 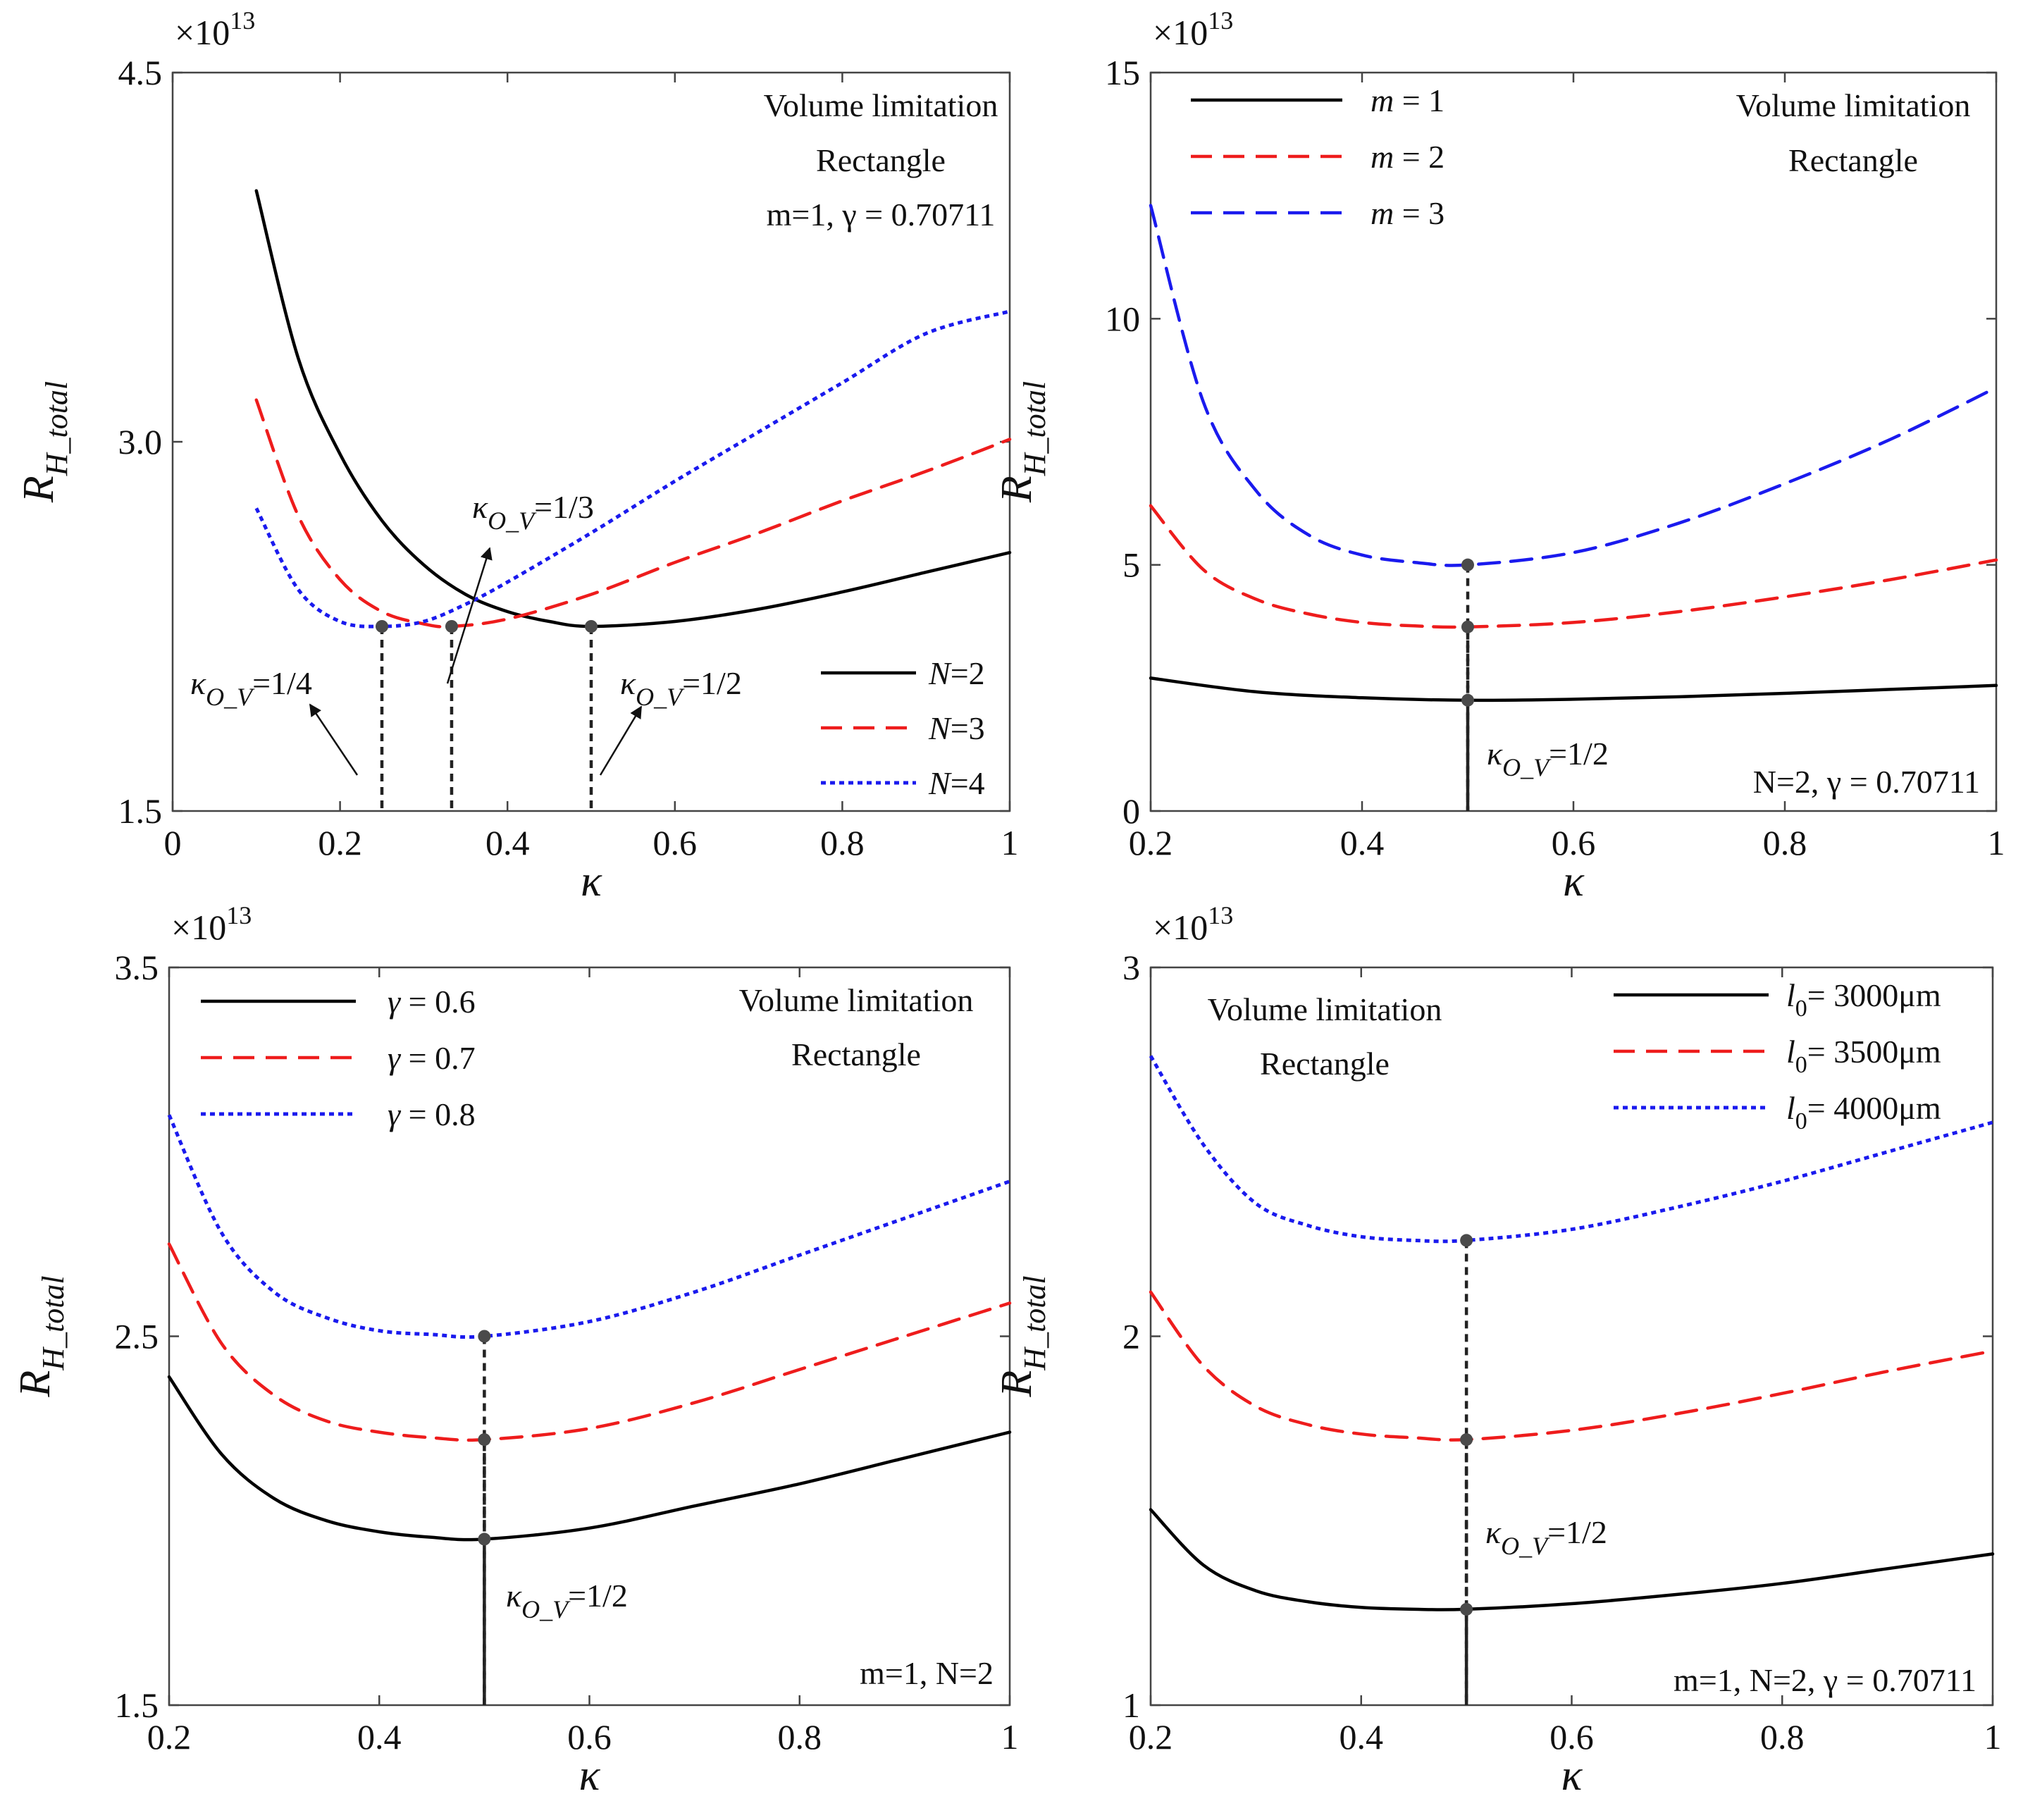 What do you see at coordinates (1122, 318) in the screenshot?
I see `y-tick-label: 10` at bounding box center [1122, 318].